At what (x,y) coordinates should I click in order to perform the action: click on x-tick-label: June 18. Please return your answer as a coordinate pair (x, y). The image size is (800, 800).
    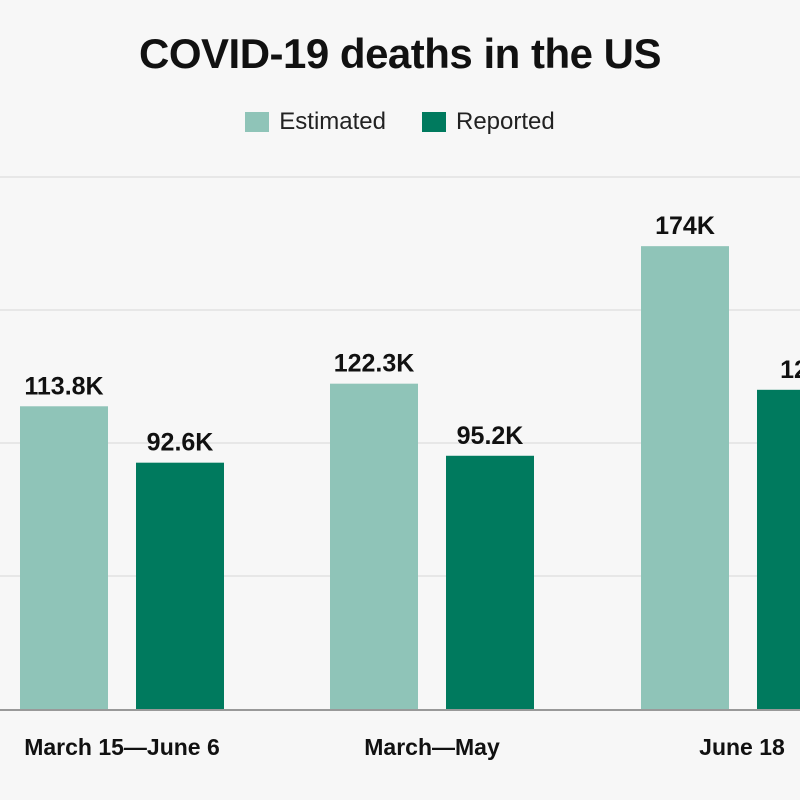
    Looking at the image, I should click on (742, 747).